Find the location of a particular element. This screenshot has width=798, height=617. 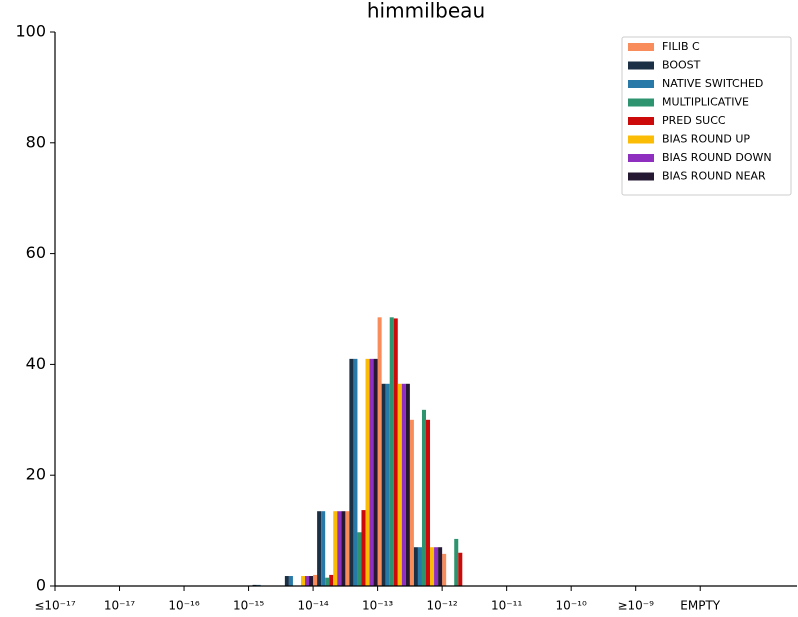

x-tick-label: 10⁻¹¹ is located at coordinates (506, 606).